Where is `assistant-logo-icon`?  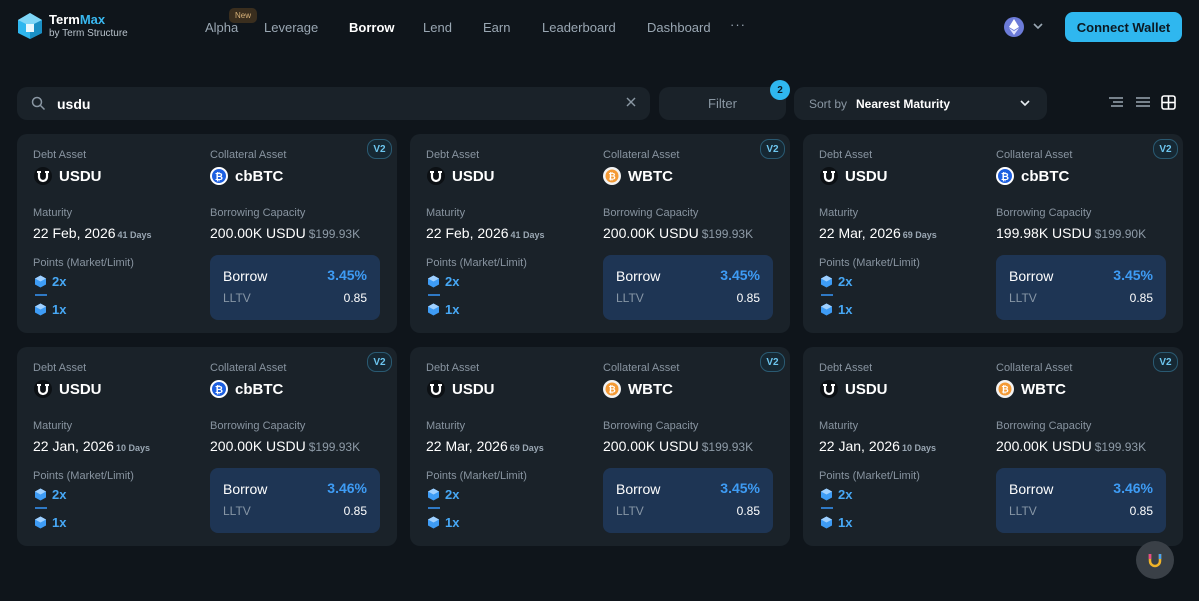 assistant-logo-icon is located at coordinates (1155, 561).